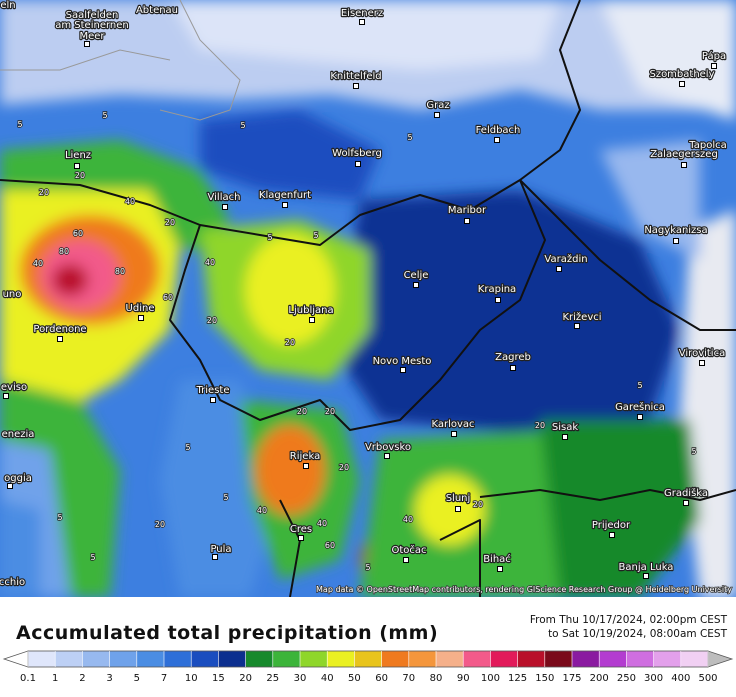  I want to click on city-label: Zagreb, so click(513, 357).